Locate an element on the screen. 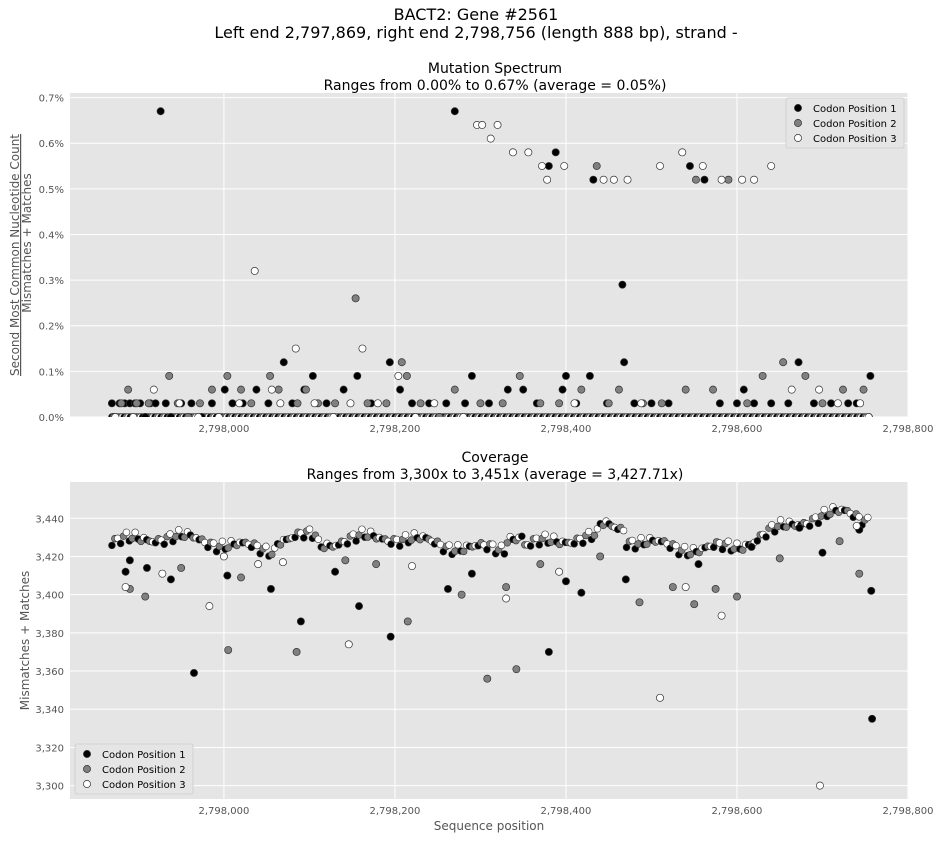 This screenshot has width=940, height=847. y-tick-label: 3,360 is located at coordinates (49, 672).